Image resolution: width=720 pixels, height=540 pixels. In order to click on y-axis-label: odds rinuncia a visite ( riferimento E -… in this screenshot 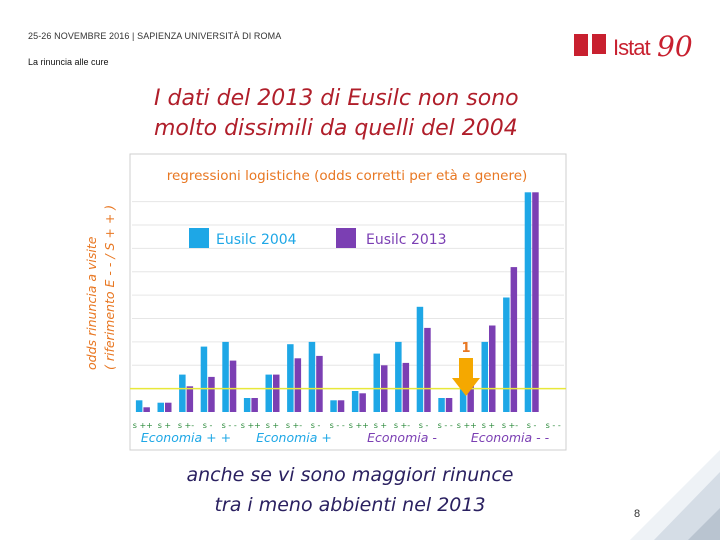, I will do `click(100, 287)`.